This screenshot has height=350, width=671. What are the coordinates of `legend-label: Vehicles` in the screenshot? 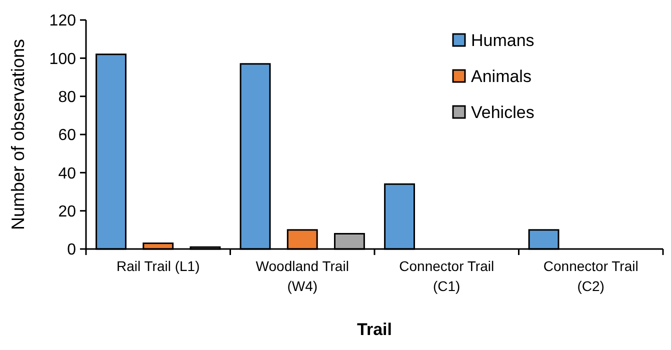 It's located at (502, 112).